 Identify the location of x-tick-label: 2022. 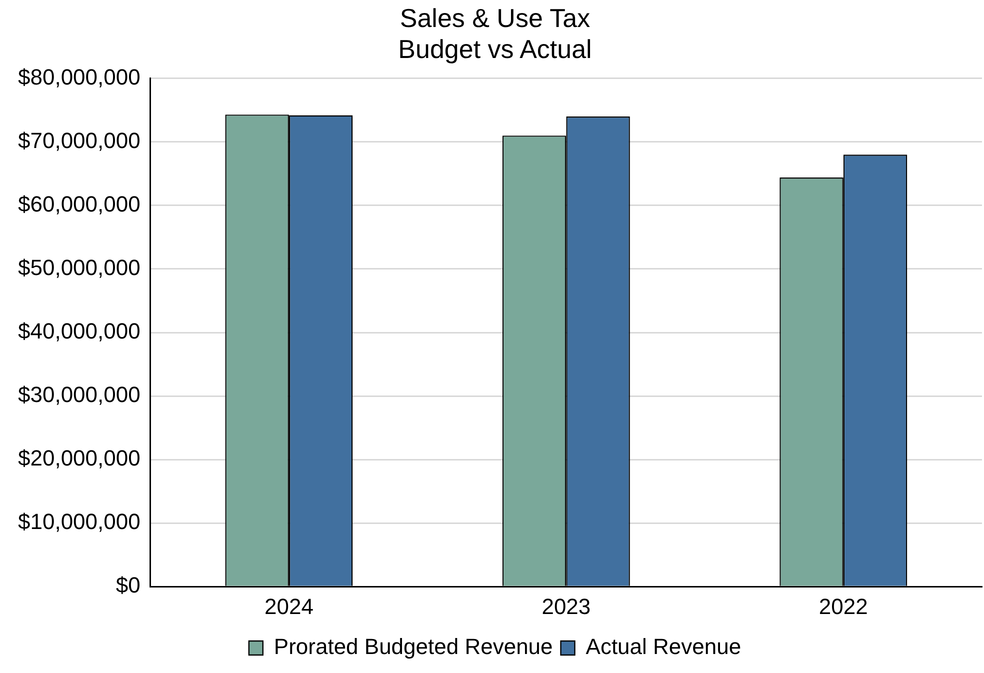
(843, 606).